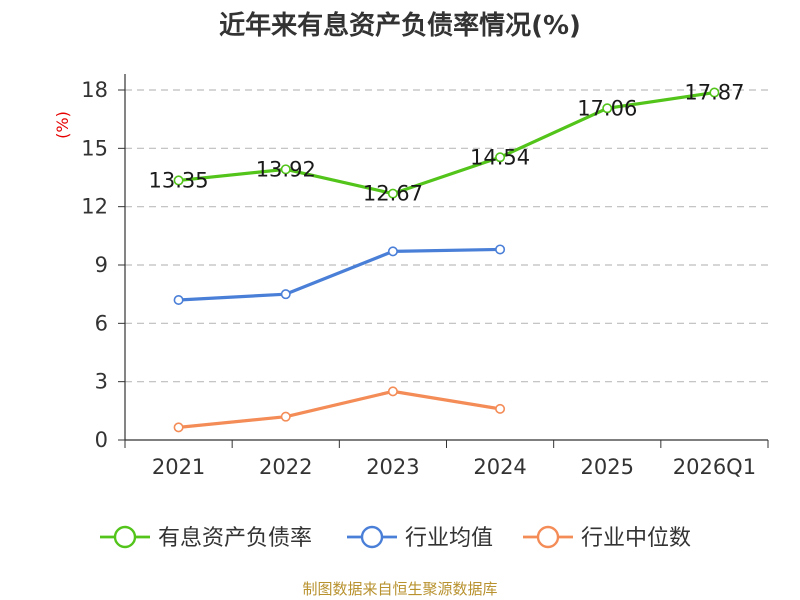 The width and height of the screenshot is (800, 600). I want to click on legend-item-2: 行业中位数, so click(607, 538).